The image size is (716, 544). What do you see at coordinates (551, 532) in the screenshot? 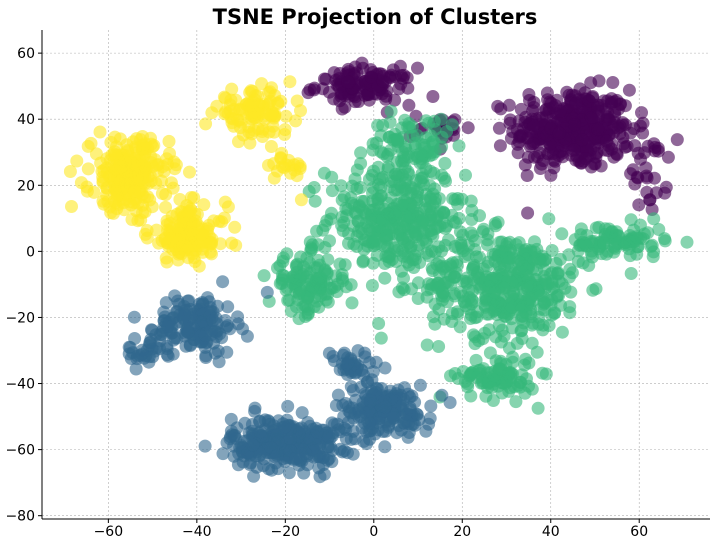
I see `x-tick-label: 40` at bounding box center [551, 532].